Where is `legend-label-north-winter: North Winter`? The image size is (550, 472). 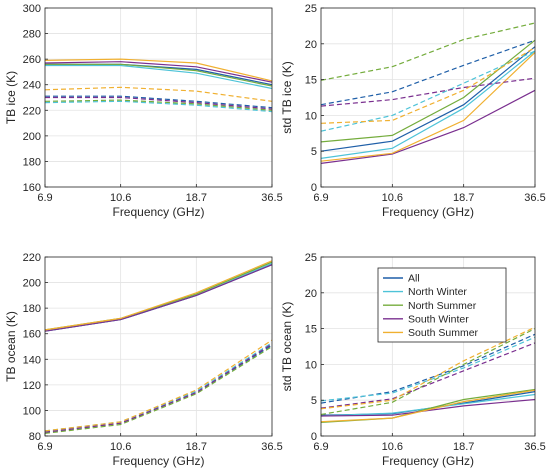 legend-label-north-winter: North Winter is located at coordinates (437, 292).